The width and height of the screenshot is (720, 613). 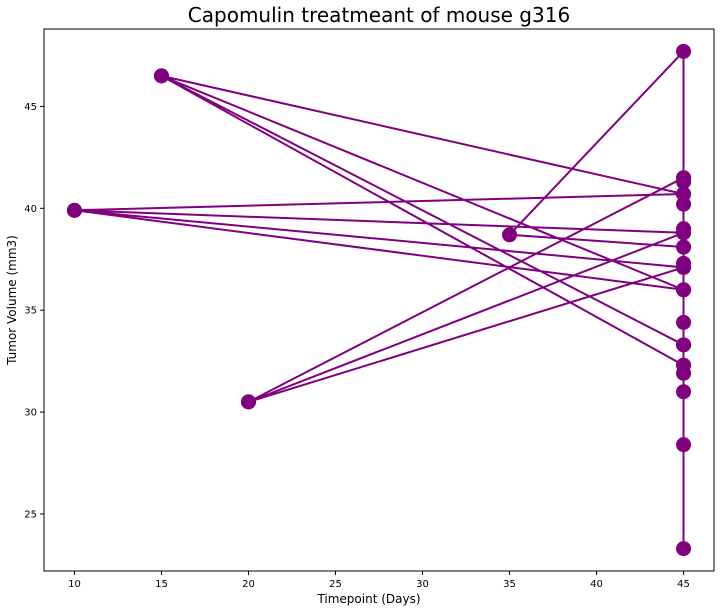 I want to click on x-tick-label: 25, so click(x=335, y=584).